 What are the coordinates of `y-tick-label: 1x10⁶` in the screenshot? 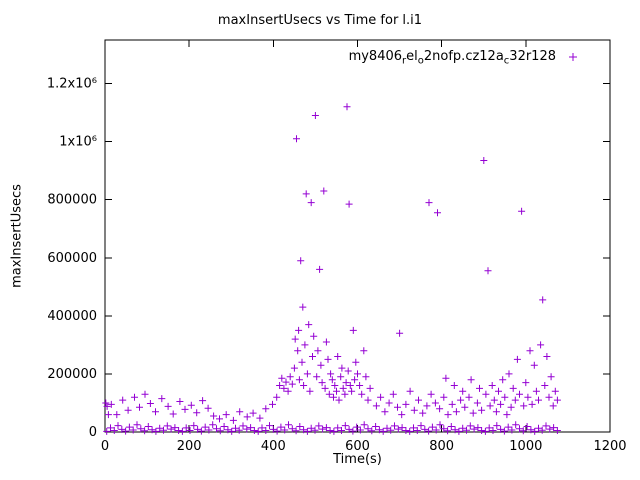 It's located at (78, 142).